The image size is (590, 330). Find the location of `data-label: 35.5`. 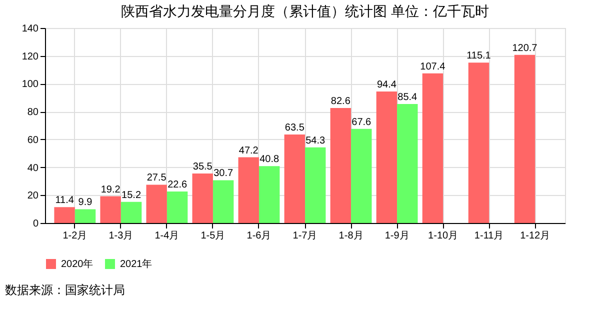

data-label: 35.5 is located at coordinates (202, 167).